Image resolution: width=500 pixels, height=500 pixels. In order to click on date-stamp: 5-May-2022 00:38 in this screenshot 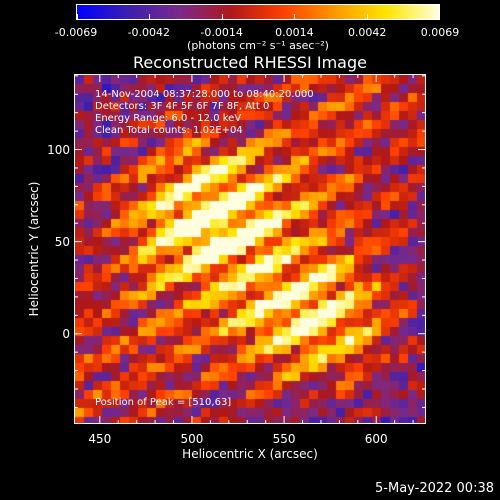, I will do `click(434, 488)`.